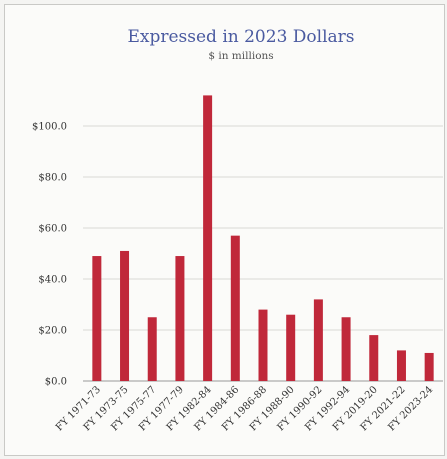 Image resolution: width=447 pixels, height=459 pixels. What do you see at coordinates (49, 127) in the screenshot?
I see `y-tick-label: $100.0` at bounding box center [49, 127].